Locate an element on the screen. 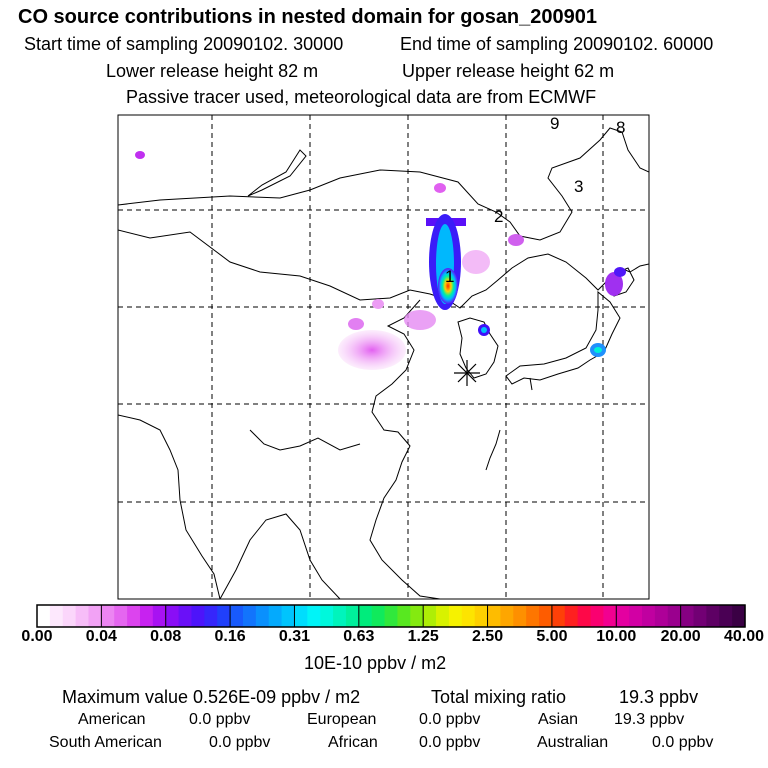  trajectory-marker-2: 2 is located at coordinates (498, 216).